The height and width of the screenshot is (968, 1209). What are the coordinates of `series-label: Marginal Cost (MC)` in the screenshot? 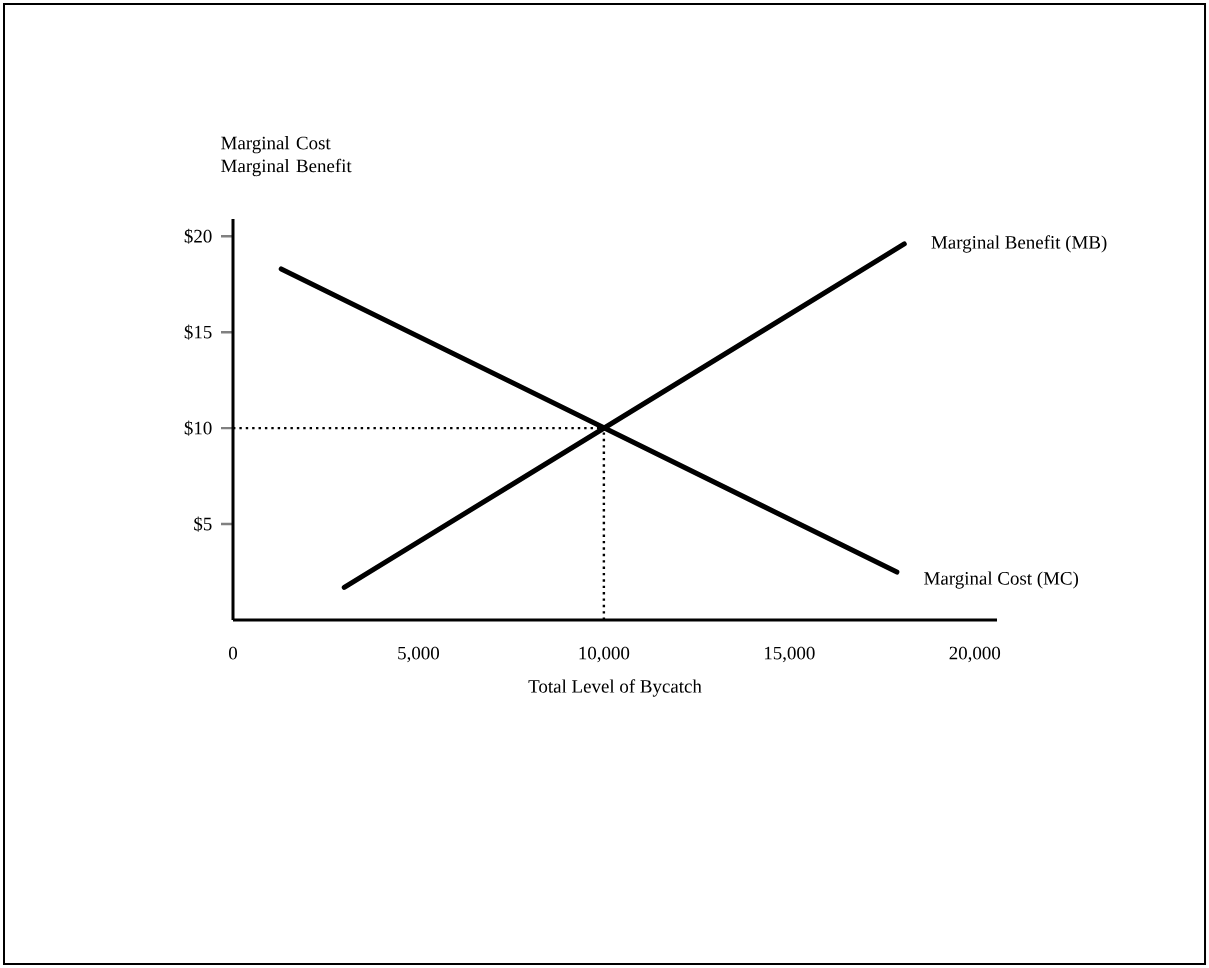 It's located at (1001, 580).